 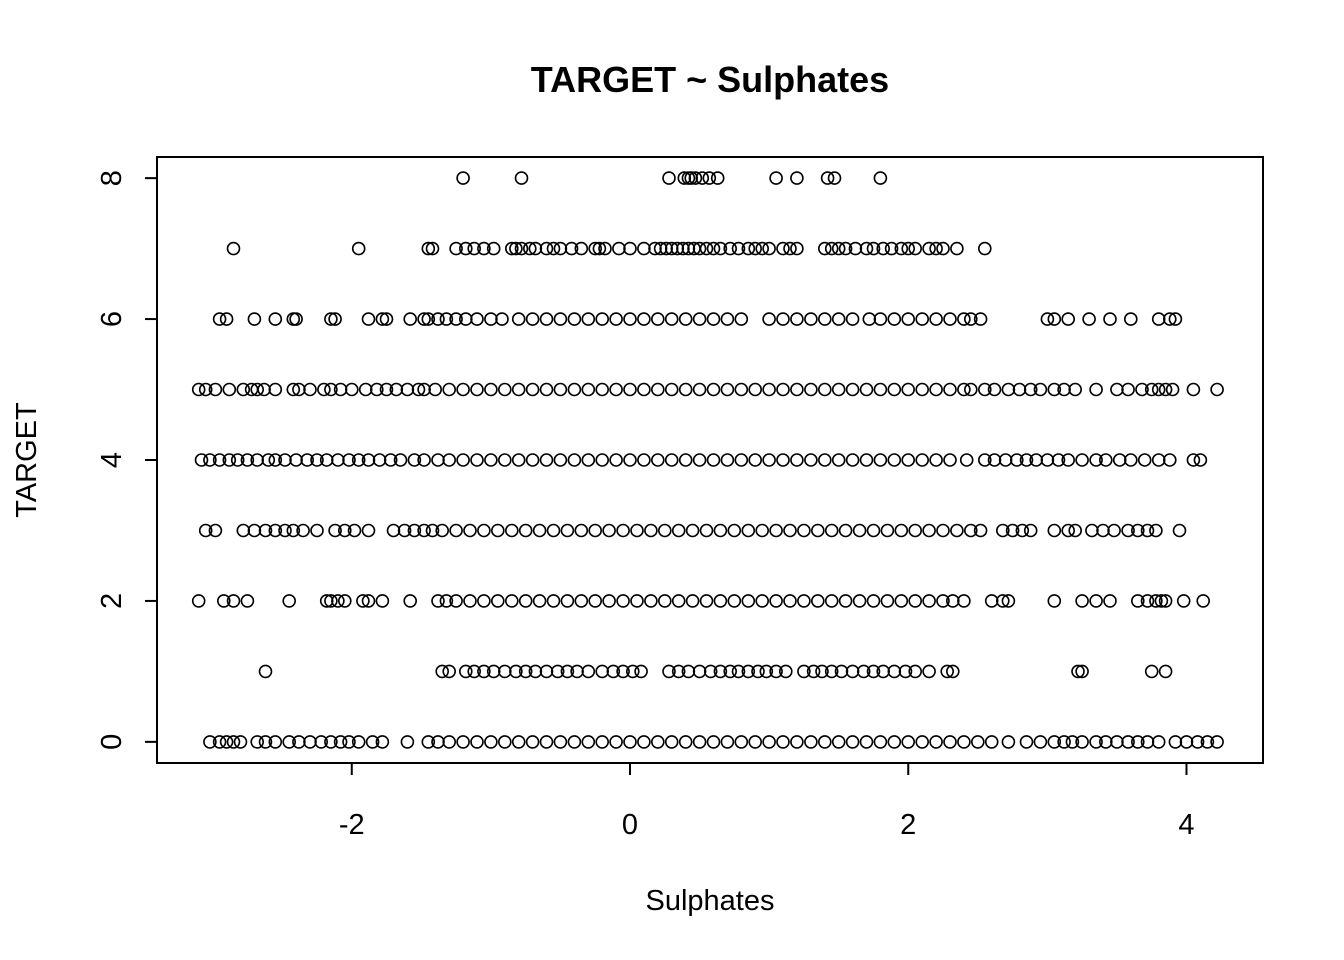 I want to click on x-tick-label: 4, so click(x=1186, y=825).